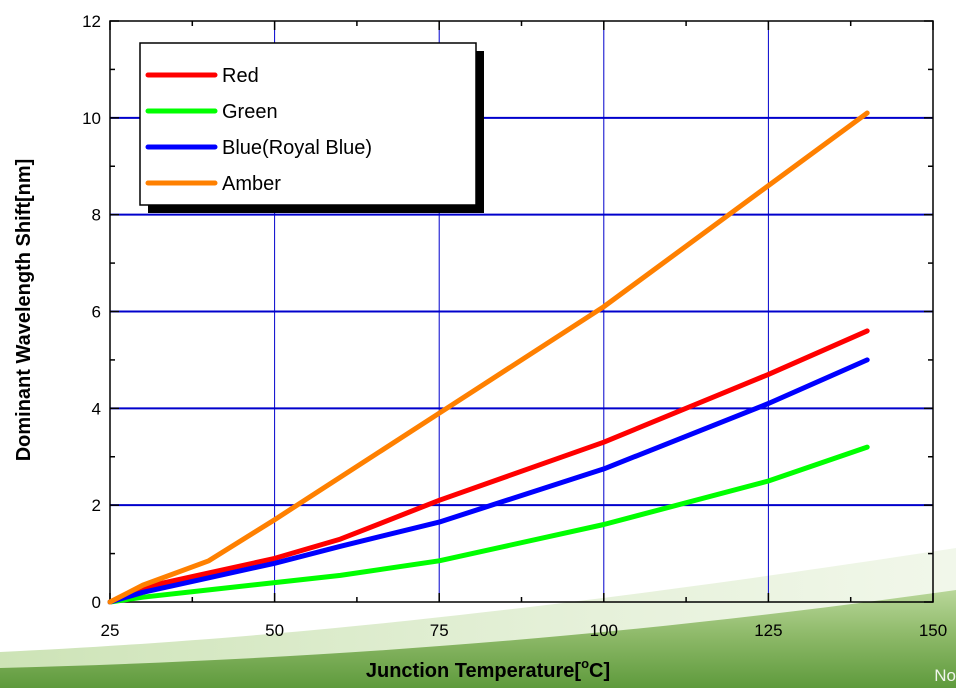 The width and height of the screenshot is (956, 688). Describe the element at coordinates (96, 215) in the screenshot. I see `y-tick-label: 8` at that location.